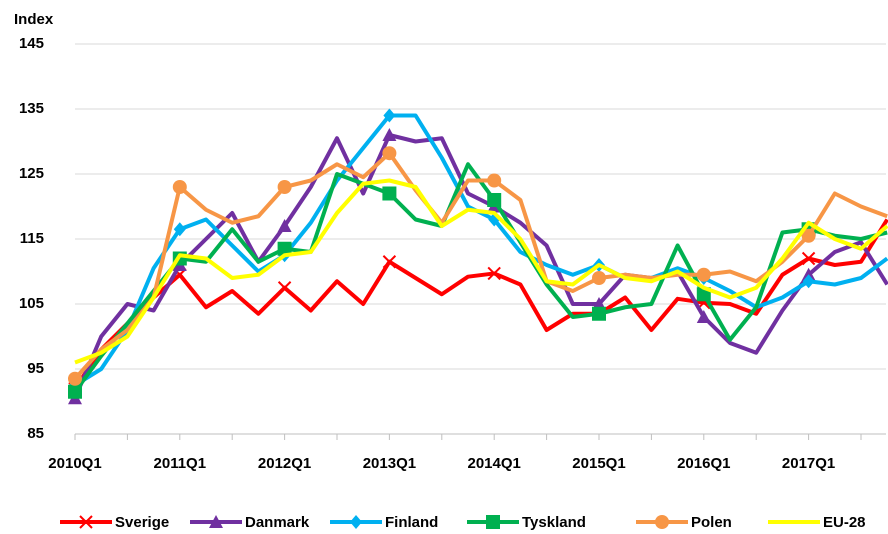  What do you see at coordinates (35, 368) in the screenshot?
I see `y-tick-label: 95` at bounding box center [35, 368].